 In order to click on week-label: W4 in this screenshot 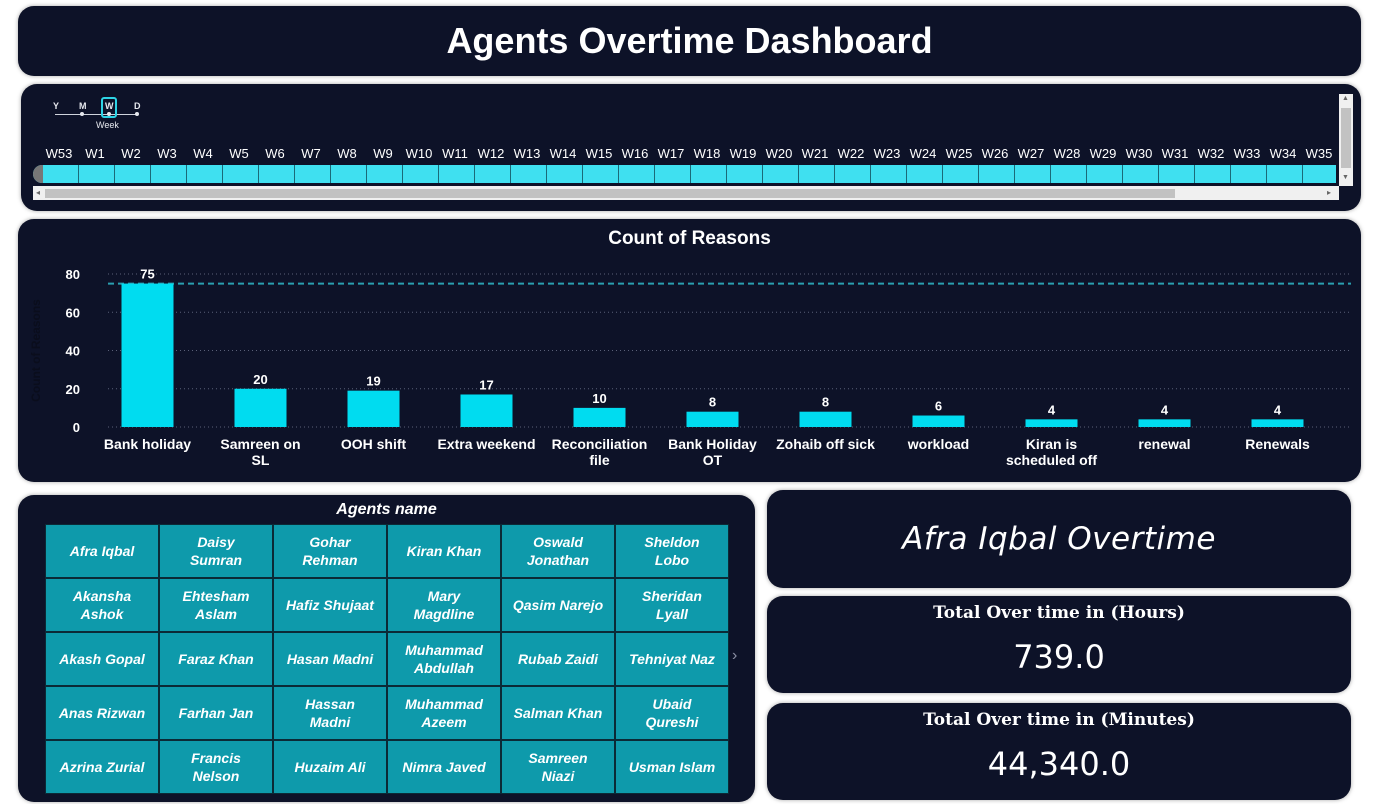, I will do `click(203, 153)`.